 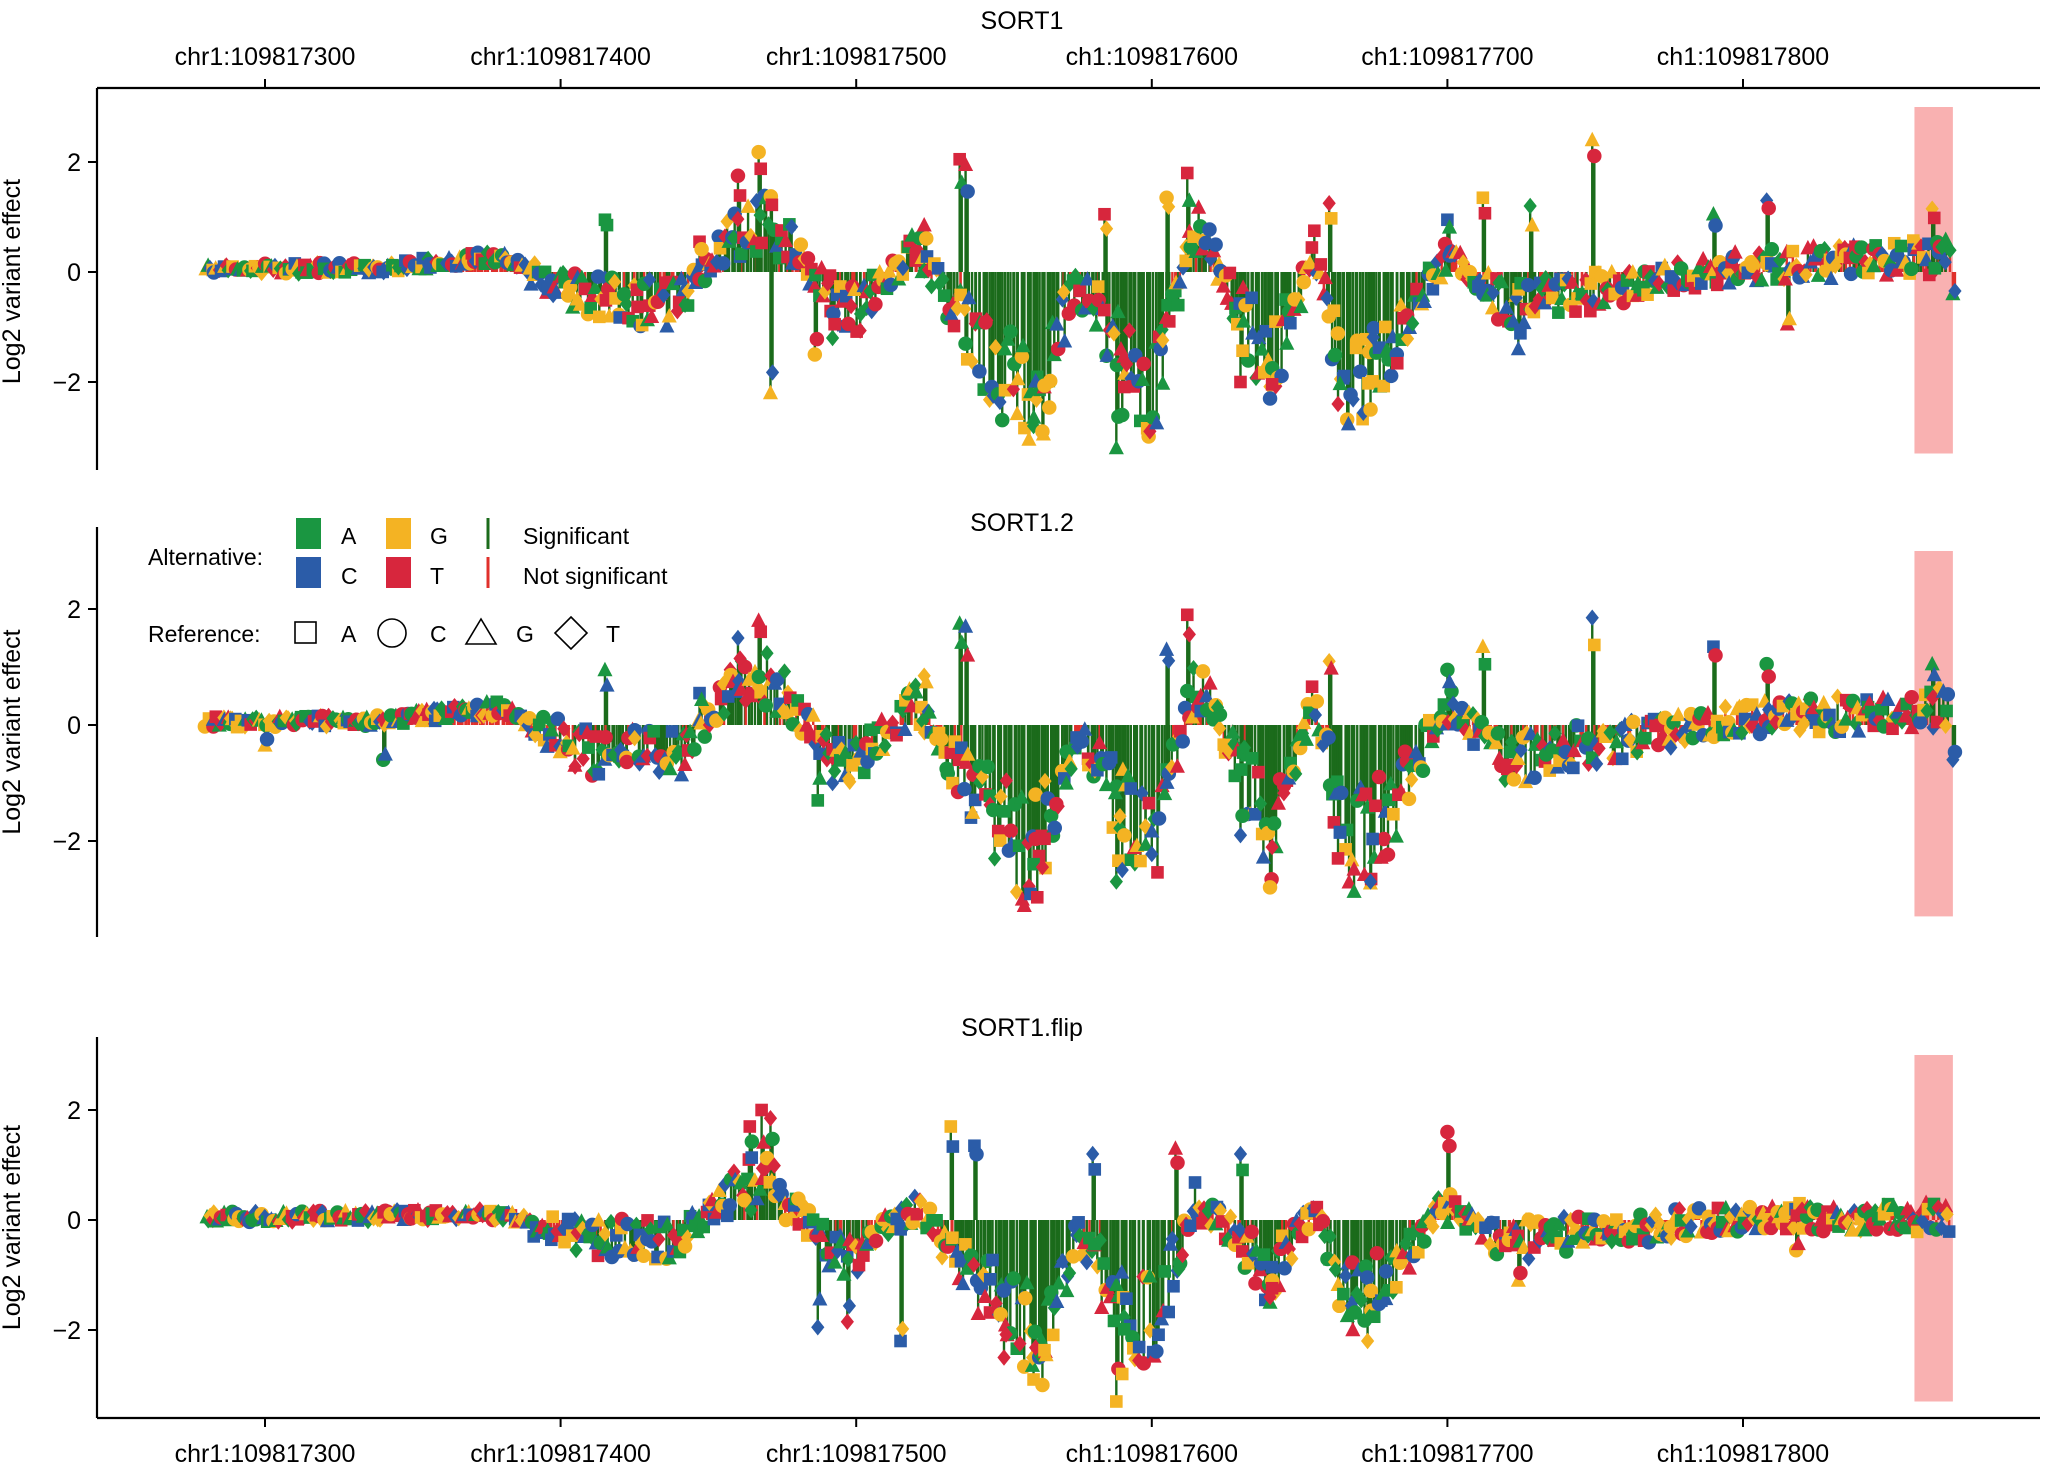 I want to click on y-tick-label: 0, so click(x=74, y=726).